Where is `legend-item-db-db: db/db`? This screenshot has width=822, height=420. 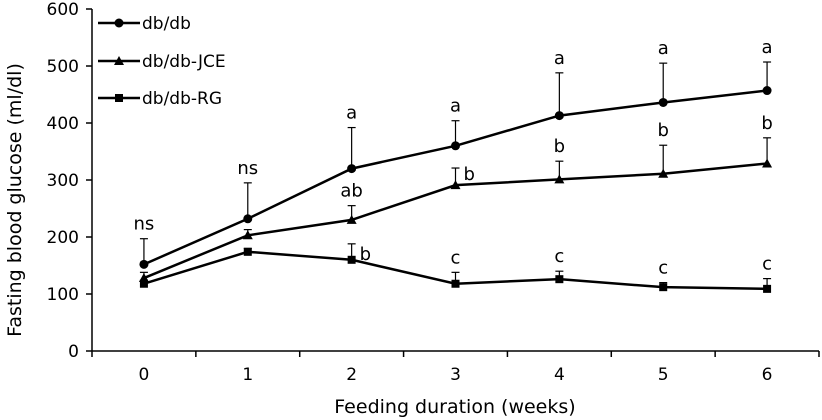 legend-item-db-db: db/db is located at coordinates (144, 24).